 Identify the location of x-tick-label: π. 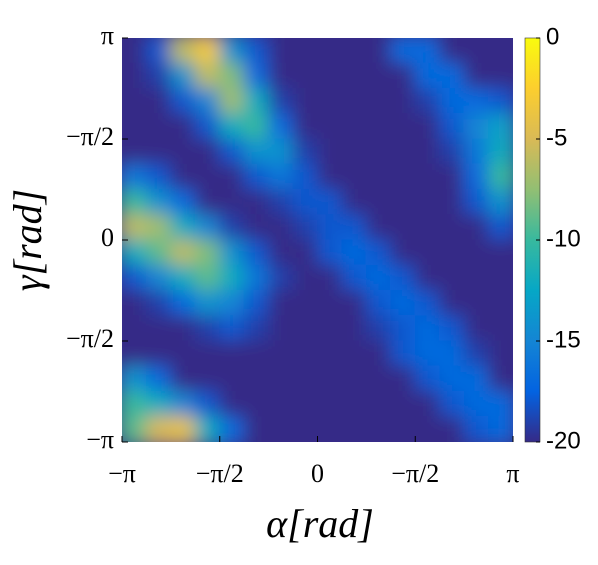
(512, 473).